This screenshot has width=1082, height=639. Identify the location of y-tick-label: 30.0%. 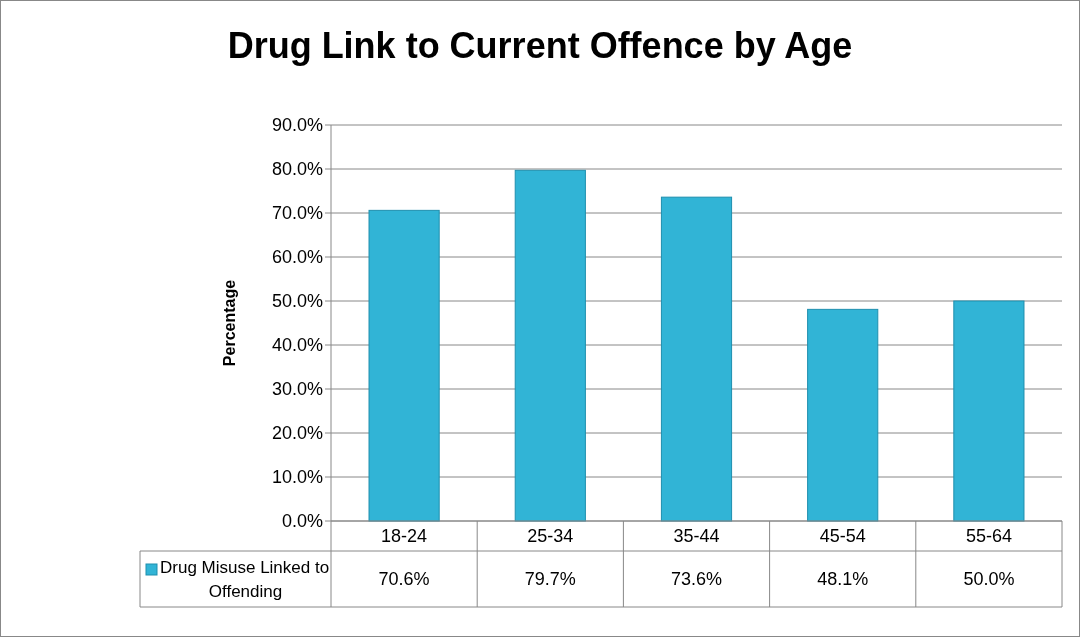
(297, 389).